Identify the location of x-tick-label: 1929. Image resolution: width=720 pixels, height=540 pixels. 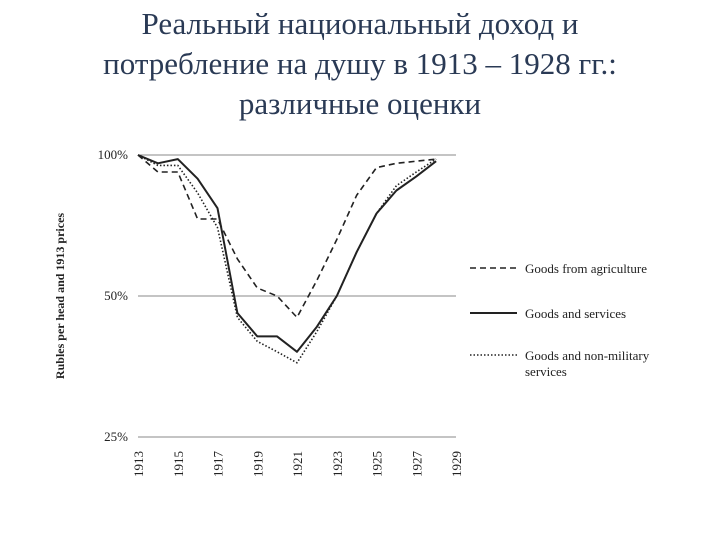
(456, 464).